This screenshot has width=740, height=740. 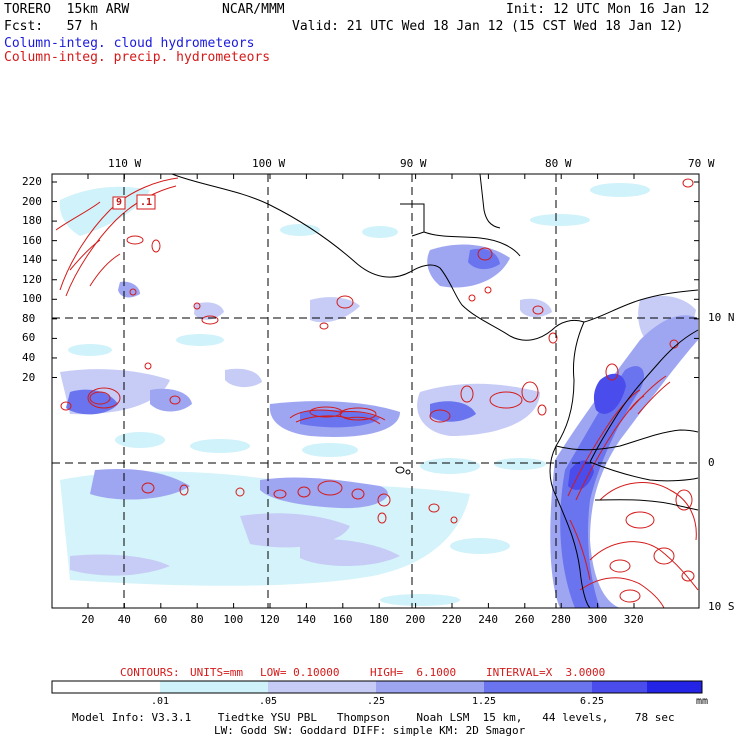 I want to click on x-tick-label-220: 220, so click(x=451, y=619).